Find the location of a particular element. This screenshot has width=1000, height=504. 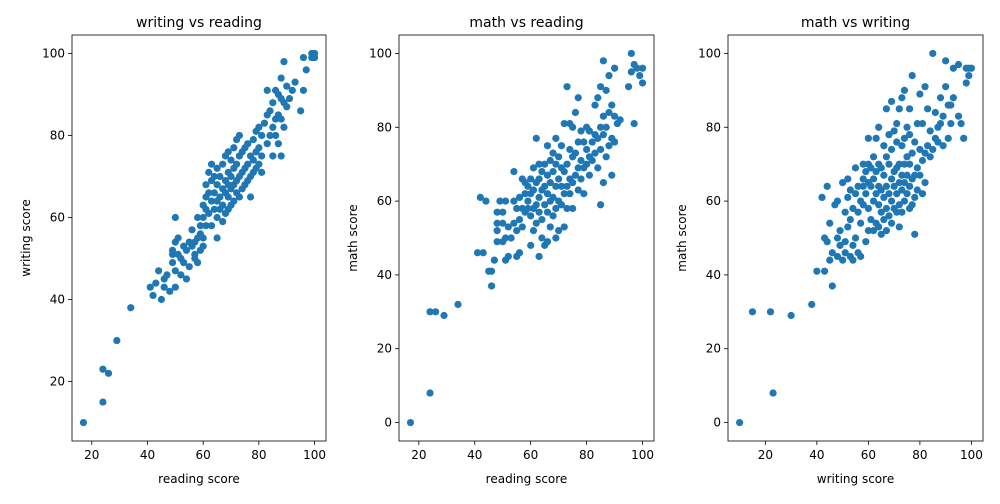

x-tick-label: 60 is located at coordinates (203, 455).